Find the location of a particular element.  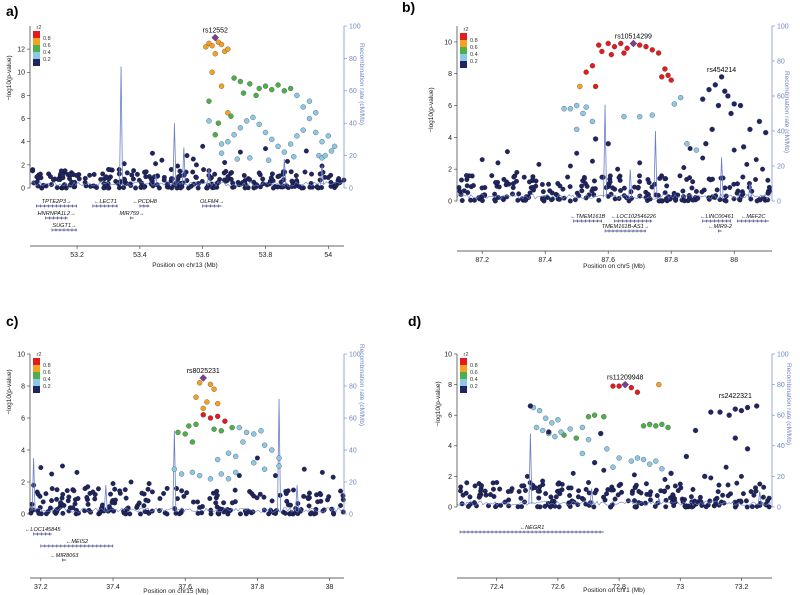

ld-legend: r20.80.60.40.2 is located at coordinates (469, 47).